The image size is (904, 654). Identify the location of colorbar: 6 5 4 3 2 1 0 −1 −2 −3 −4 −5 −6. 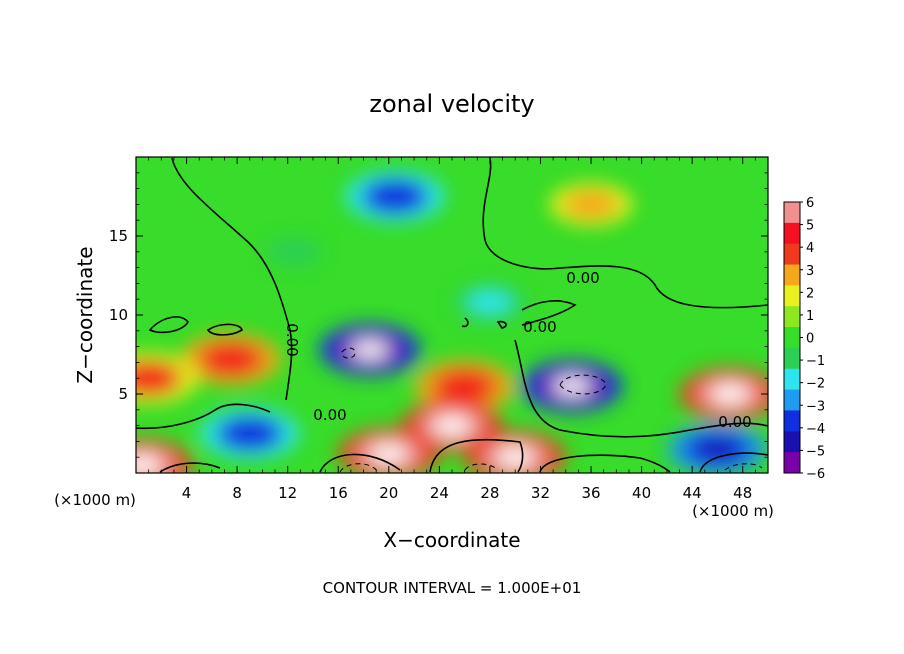
(804, 339).